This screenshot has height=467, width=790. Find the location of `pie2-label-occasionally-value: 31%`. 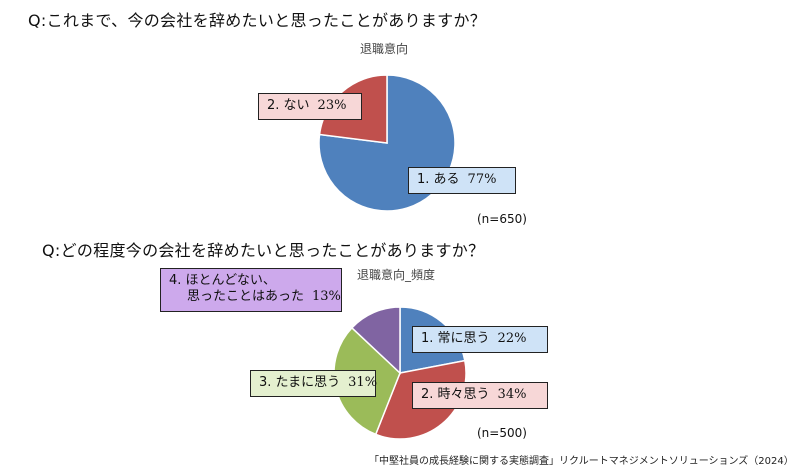

pie2-label-occasionally-value: 31% is located at coordinates (363, 382).